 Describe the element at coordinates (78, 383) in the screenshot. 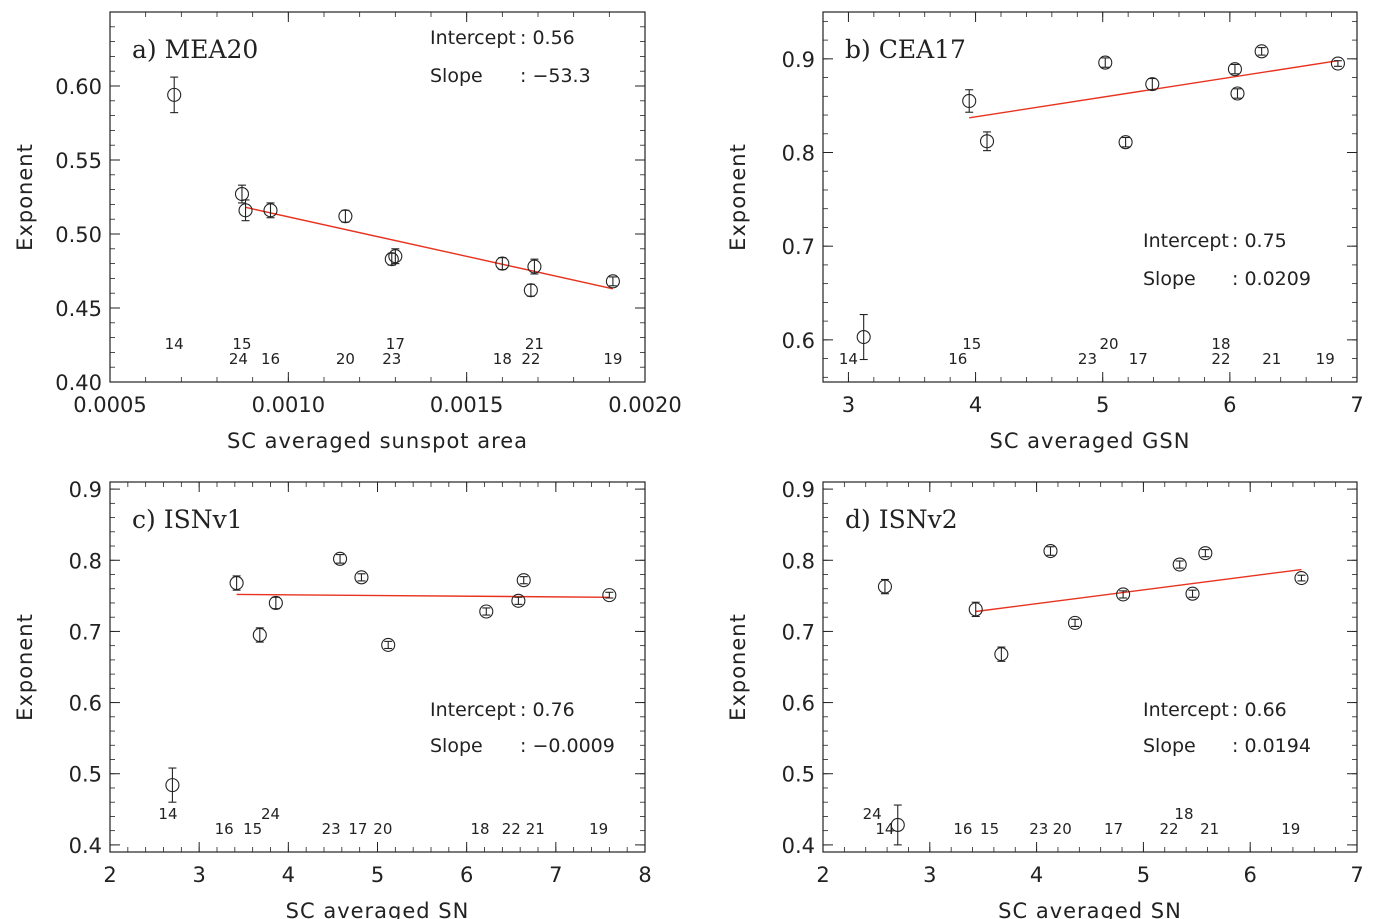

I see `y-tick-label: 0.40` at that location.